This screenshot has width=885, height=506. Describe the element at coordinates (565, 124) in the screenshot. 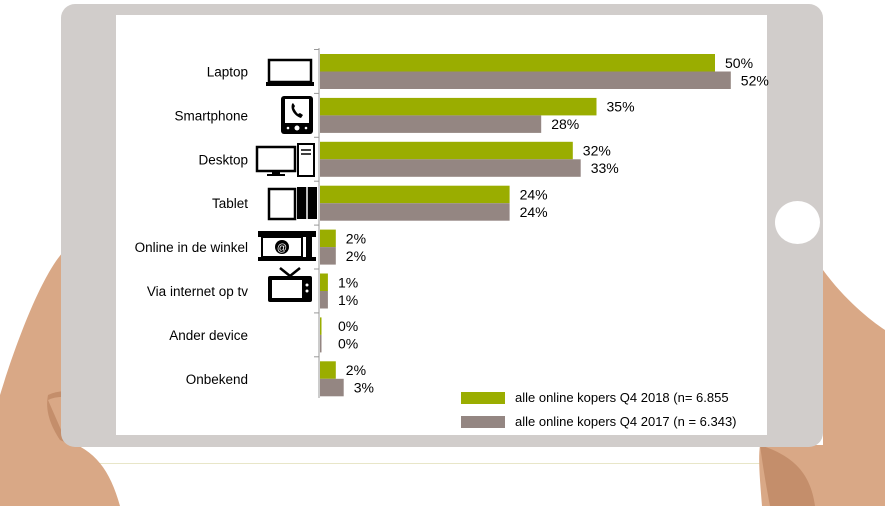

I see `data-label: 28%` at that location.